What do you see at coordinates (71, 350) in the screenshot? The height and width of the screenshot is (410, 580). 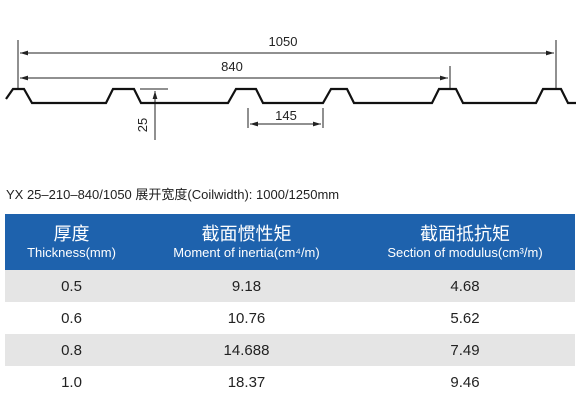 I see `table-cell: 0.8` at bounding box center [71, 350].